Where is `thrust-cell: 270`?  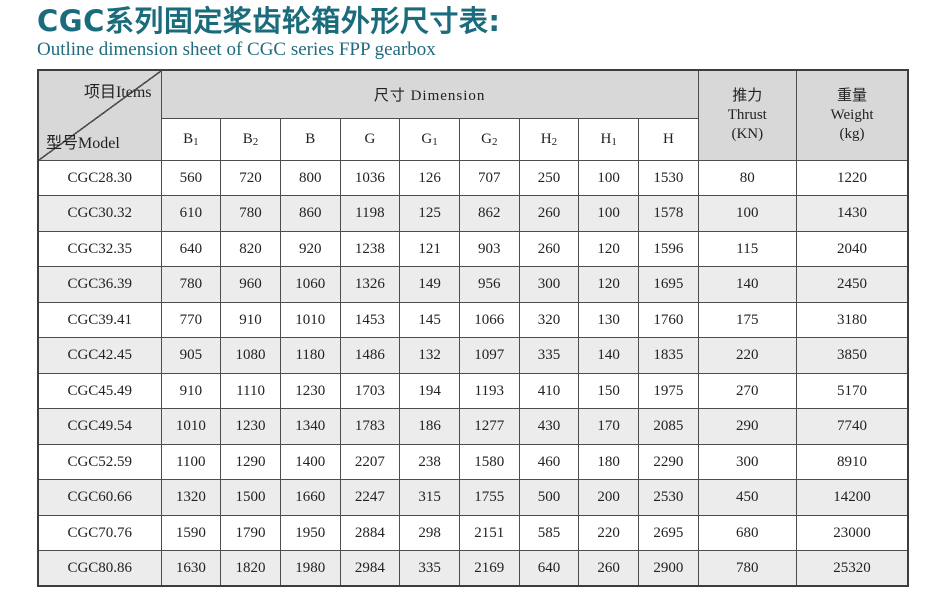
thrust-cell: 270 is located at coordinates (747, 391).